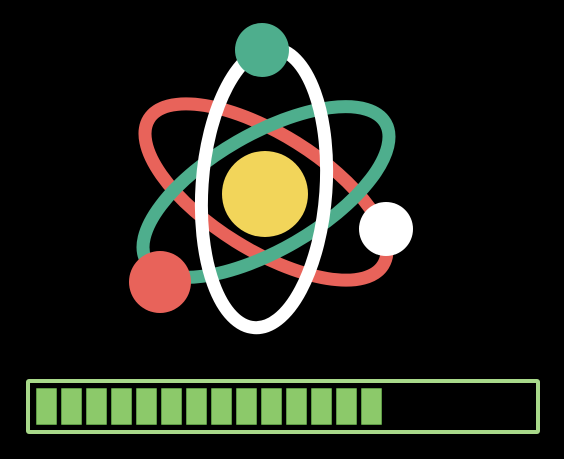  I want to click on electron-red, so click(160, 282).